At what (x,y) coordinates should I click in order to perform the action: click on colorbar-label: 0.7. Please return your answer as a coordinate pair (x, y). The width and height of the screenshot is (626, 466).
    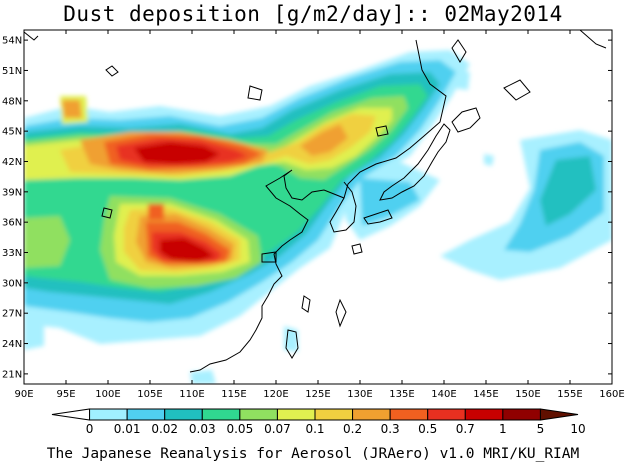
    Looking at the image, I should click on (465, 429).